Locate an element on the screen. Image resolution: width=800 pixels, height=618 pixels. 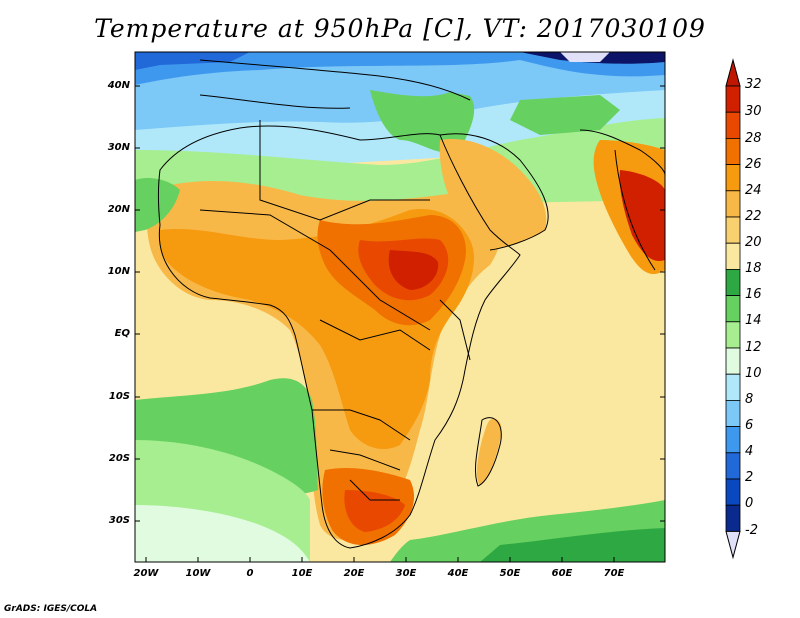
lat-label: 10S is located at coordinates (119, 396).